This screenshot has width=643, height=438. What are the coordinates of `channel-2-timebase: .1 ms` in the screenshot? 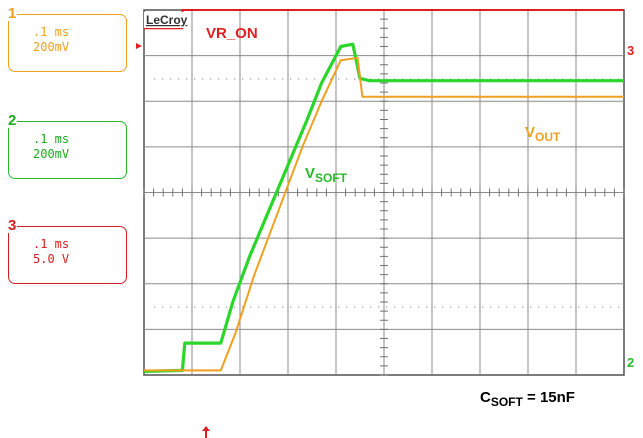 It's located at (51, 139).